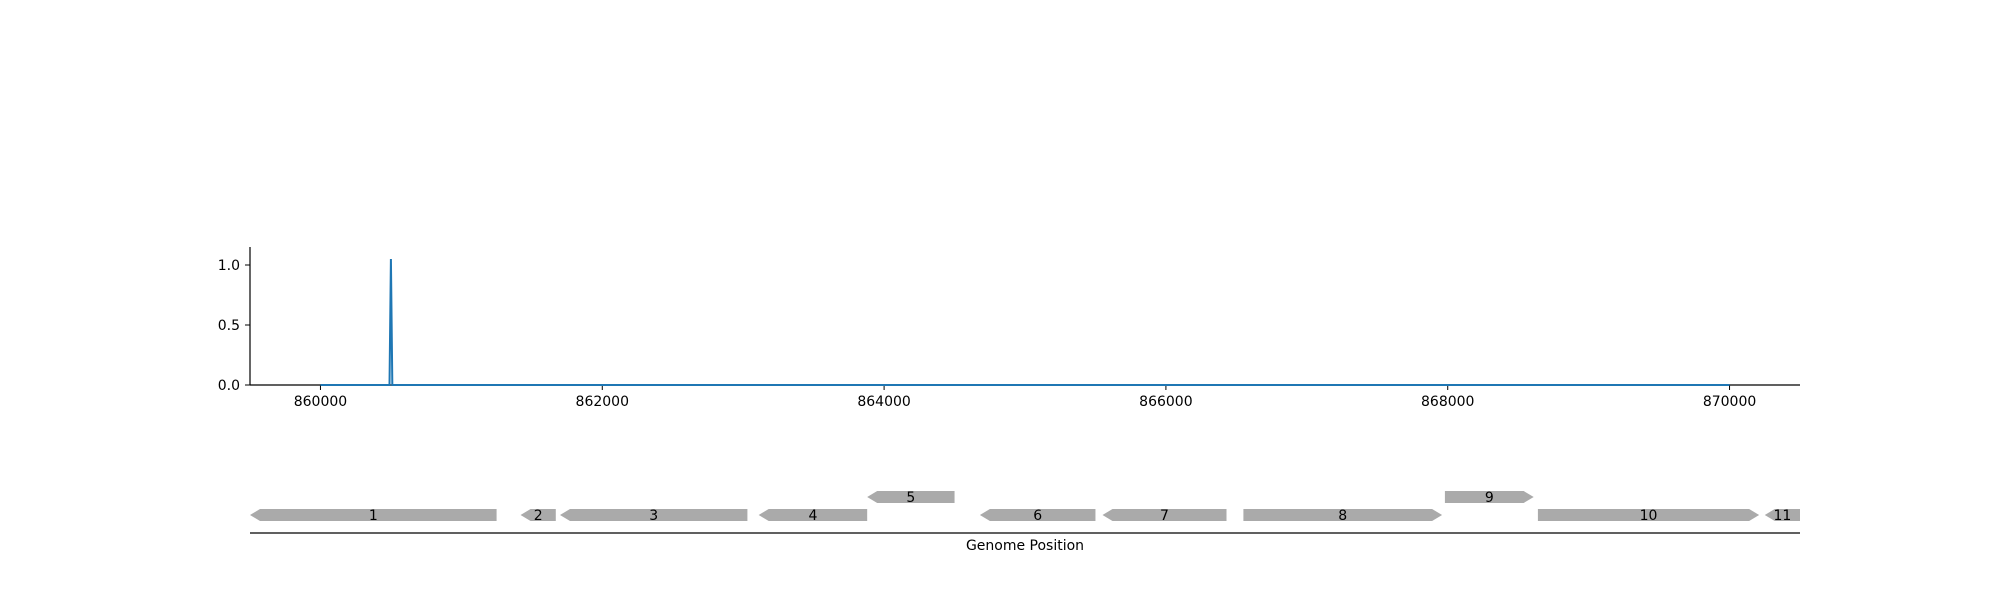 The image size is (2000, 600). What do you see at coordinates (1025, 546) in the screenshot?
I see `gene-track-x-label: Genome Position` at bounding box center [1025, 546].